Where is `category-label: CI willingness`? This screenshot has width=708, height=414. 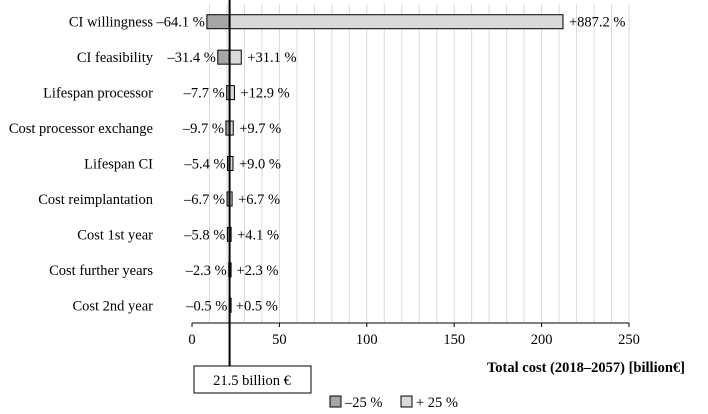 category-label: CI willingness is located at coordinates (111, 23).